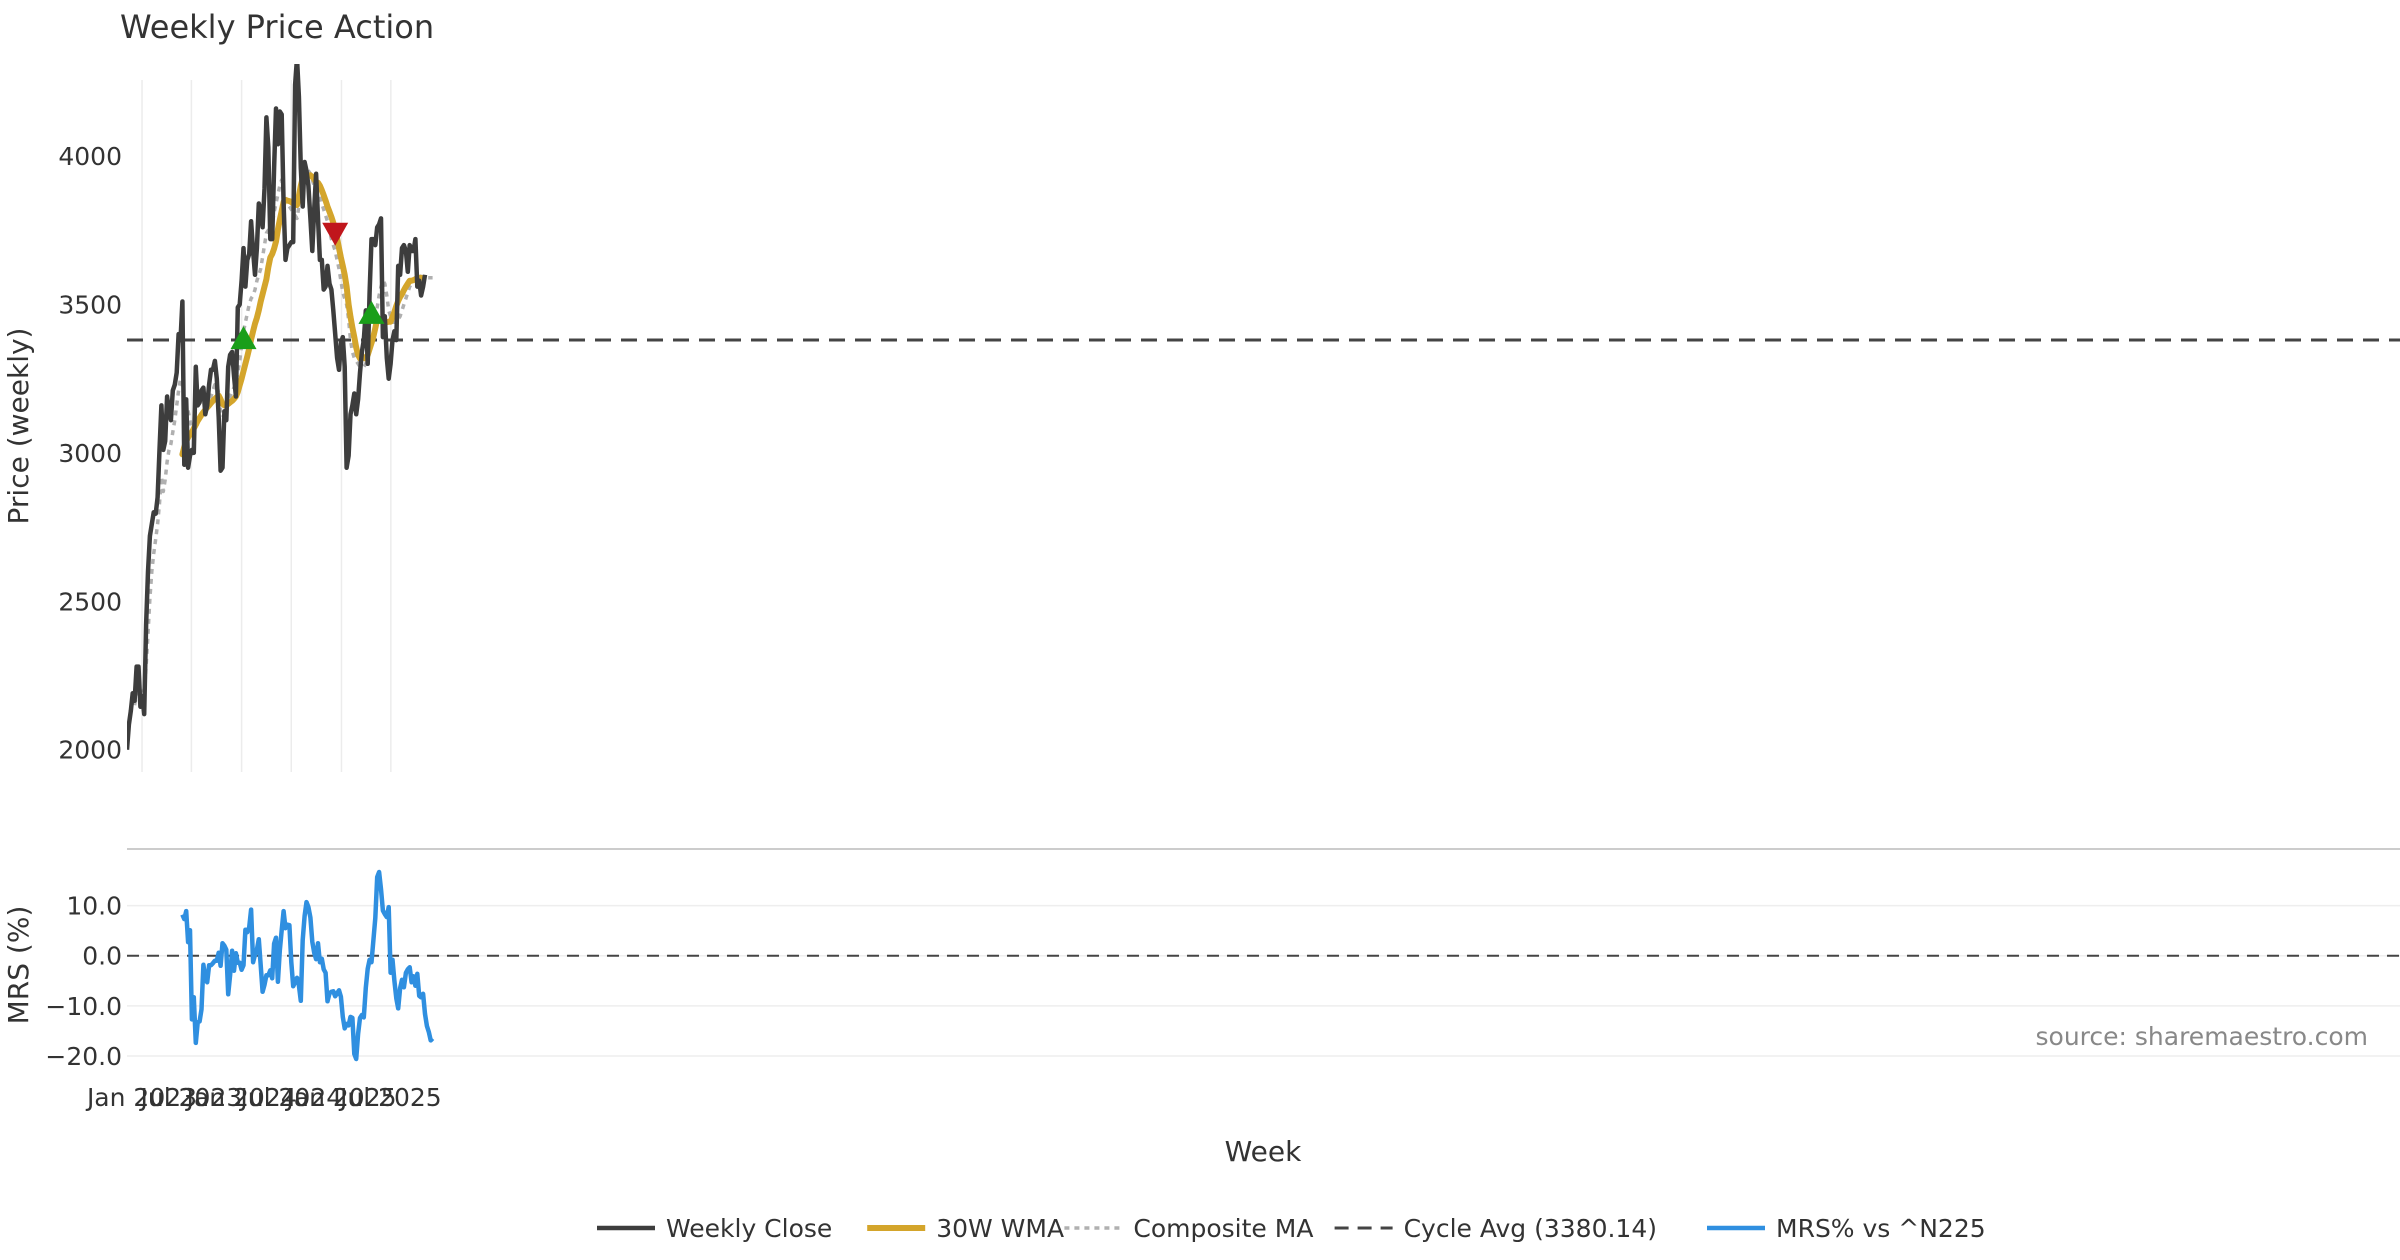 This screenshot has height=1260, width=2400. I want to click on mrs-grid, so click(1263, 980).